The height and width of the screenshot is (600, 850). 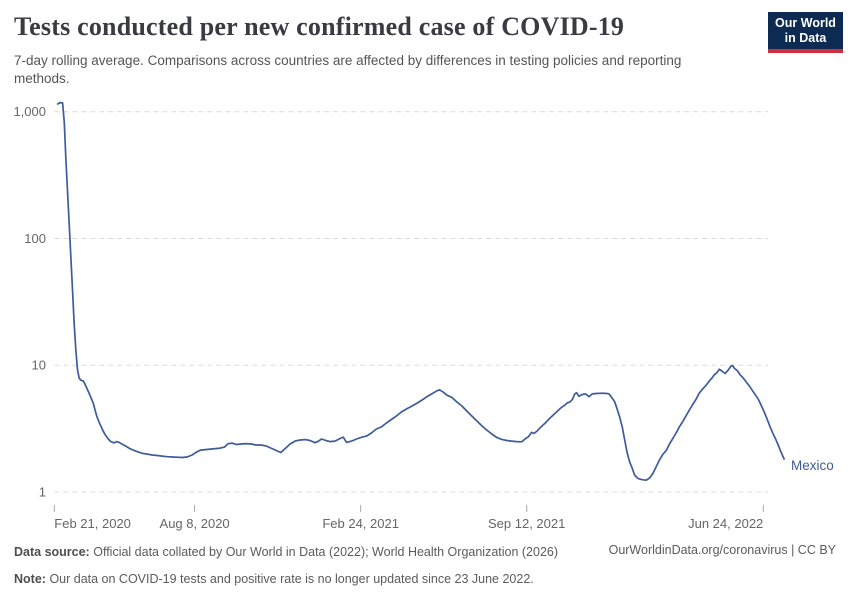 I want to click on data-source-label: Data source:, so click(x=52, y=552).